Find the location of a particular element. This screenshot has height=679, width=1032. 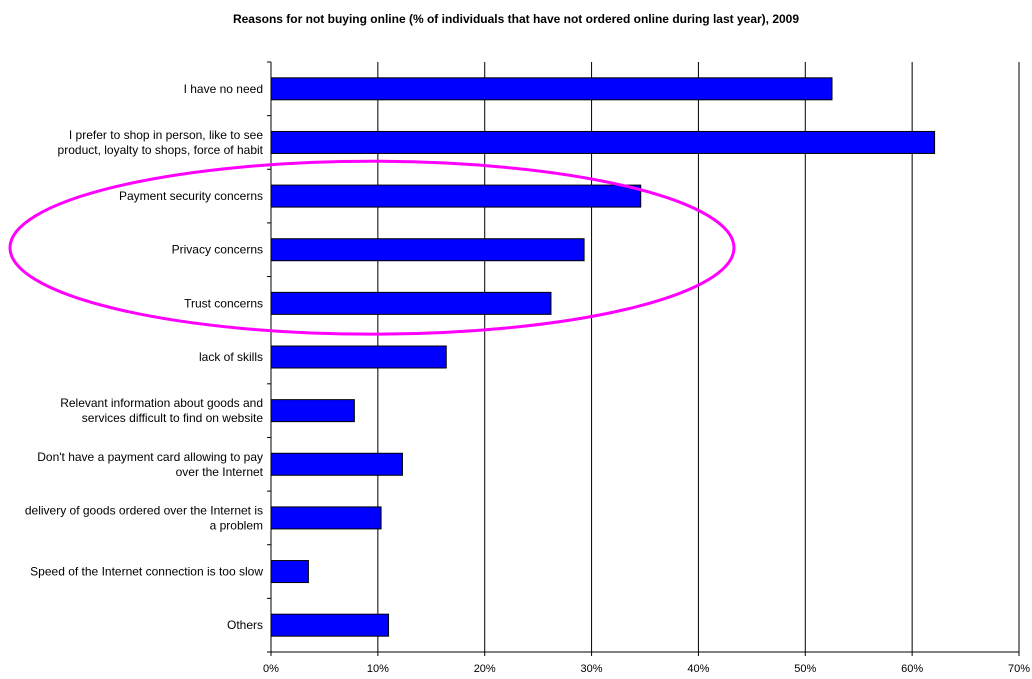

category-label: Others is located at coordinates (245, 625).